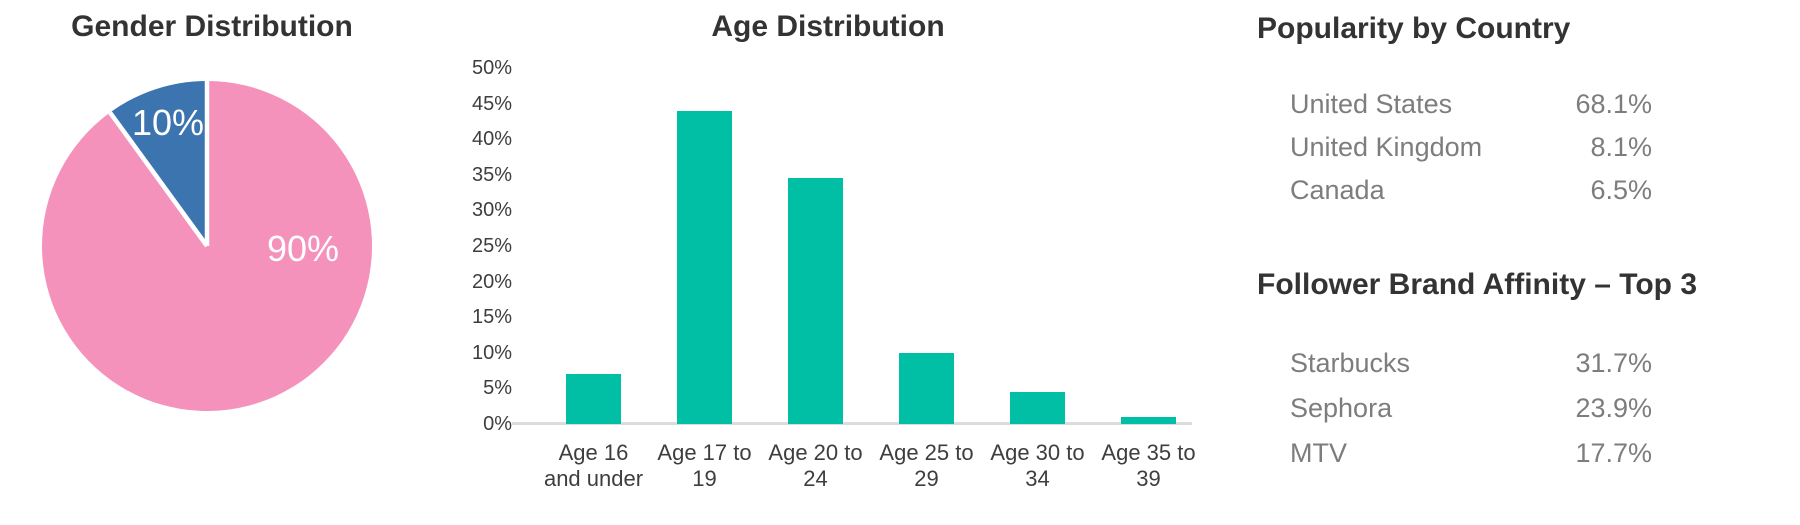 This screenshot has height=525, width=1800. What do you see at coordinates (926, 465) in the screenshot?
I see `x-axis-label: Age 25 to 29` at bounding box center [926, 465].